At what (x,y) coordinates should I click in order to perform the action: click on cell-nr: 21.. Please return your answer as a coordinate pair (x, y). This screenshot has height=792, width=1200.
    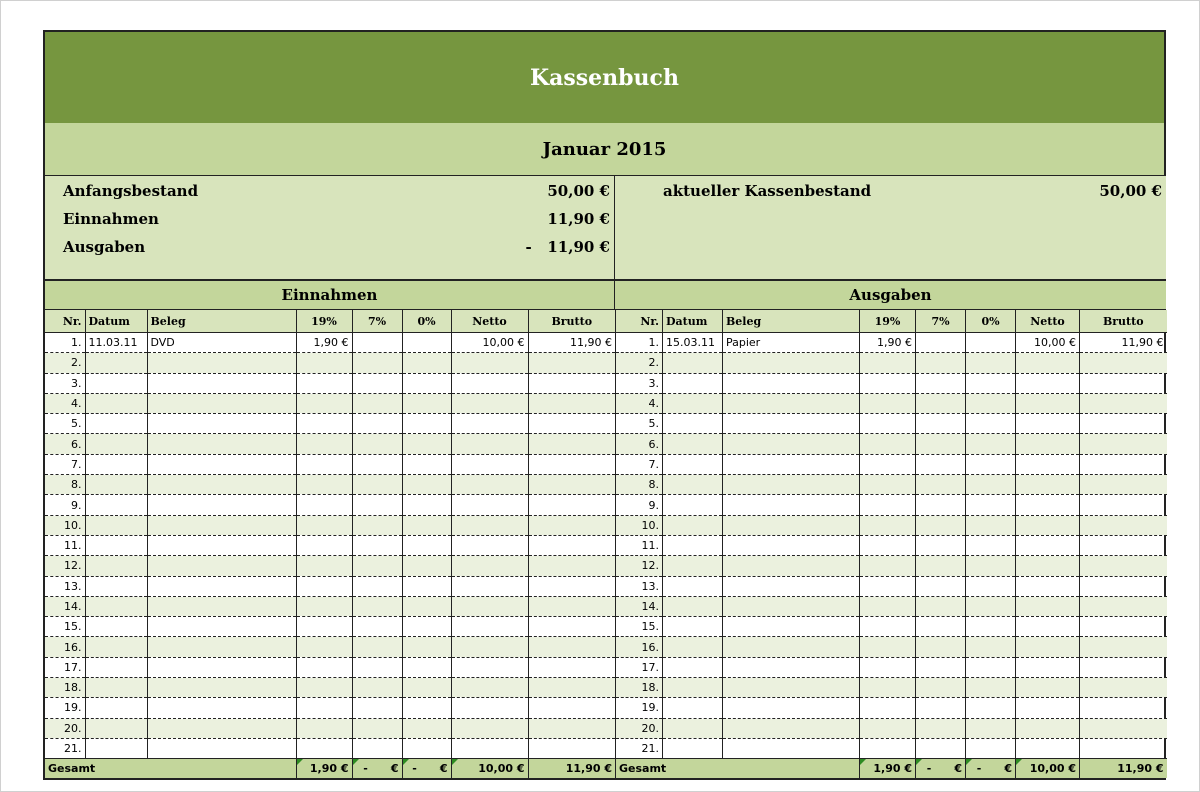
    Looking at the image, I should click on (65, 749).